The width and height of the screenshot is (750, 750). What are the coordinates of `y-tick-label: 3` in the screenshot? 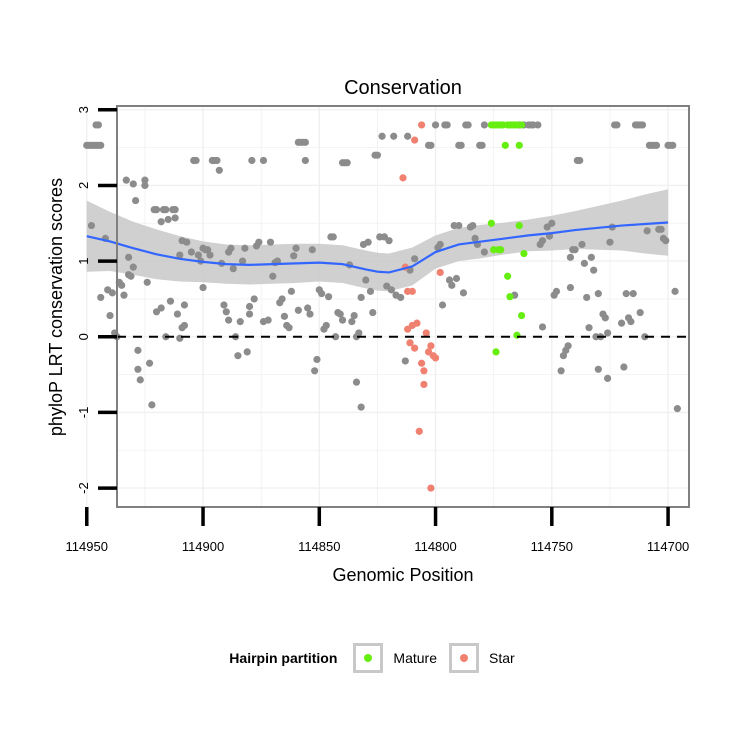 It's located at (83, 109).